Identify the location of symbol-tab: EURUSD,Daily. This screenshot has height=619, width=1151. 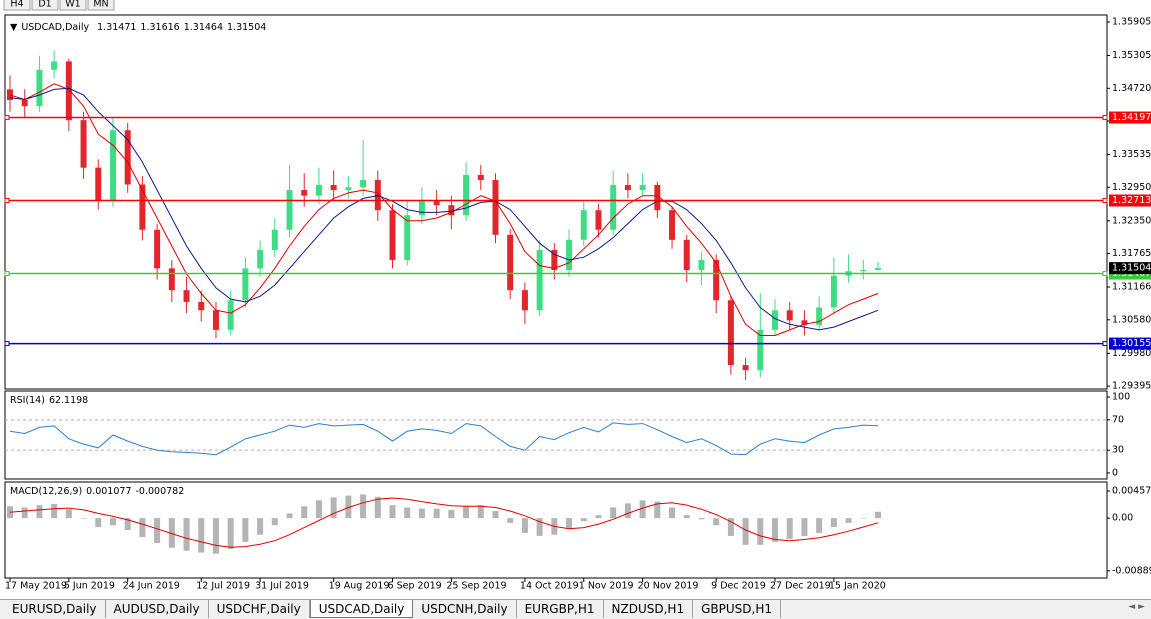
(55, 609).